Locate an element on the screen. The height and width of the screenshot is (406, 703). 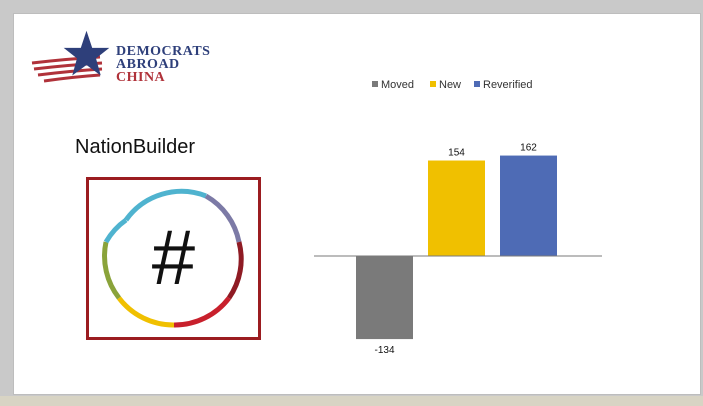
data-label-reverified: 162 is located at coordinates (528, 148).